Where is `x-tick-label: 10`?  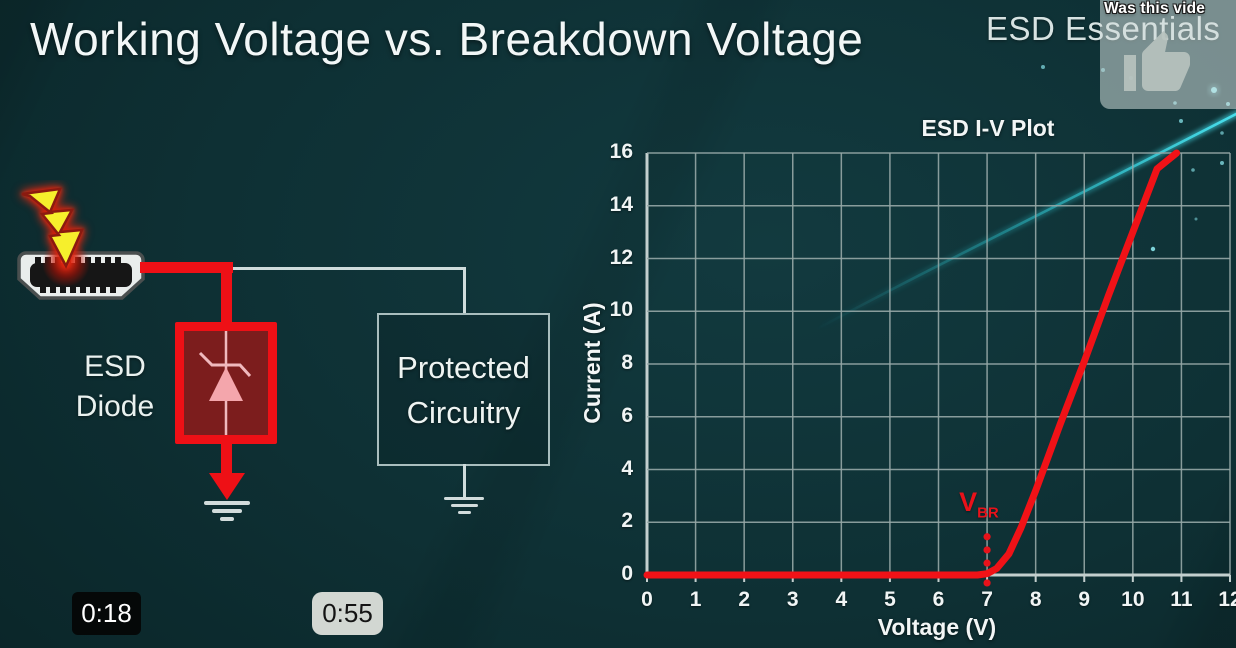
x-tick-label: 10 is located at coordinates (1133, 599).